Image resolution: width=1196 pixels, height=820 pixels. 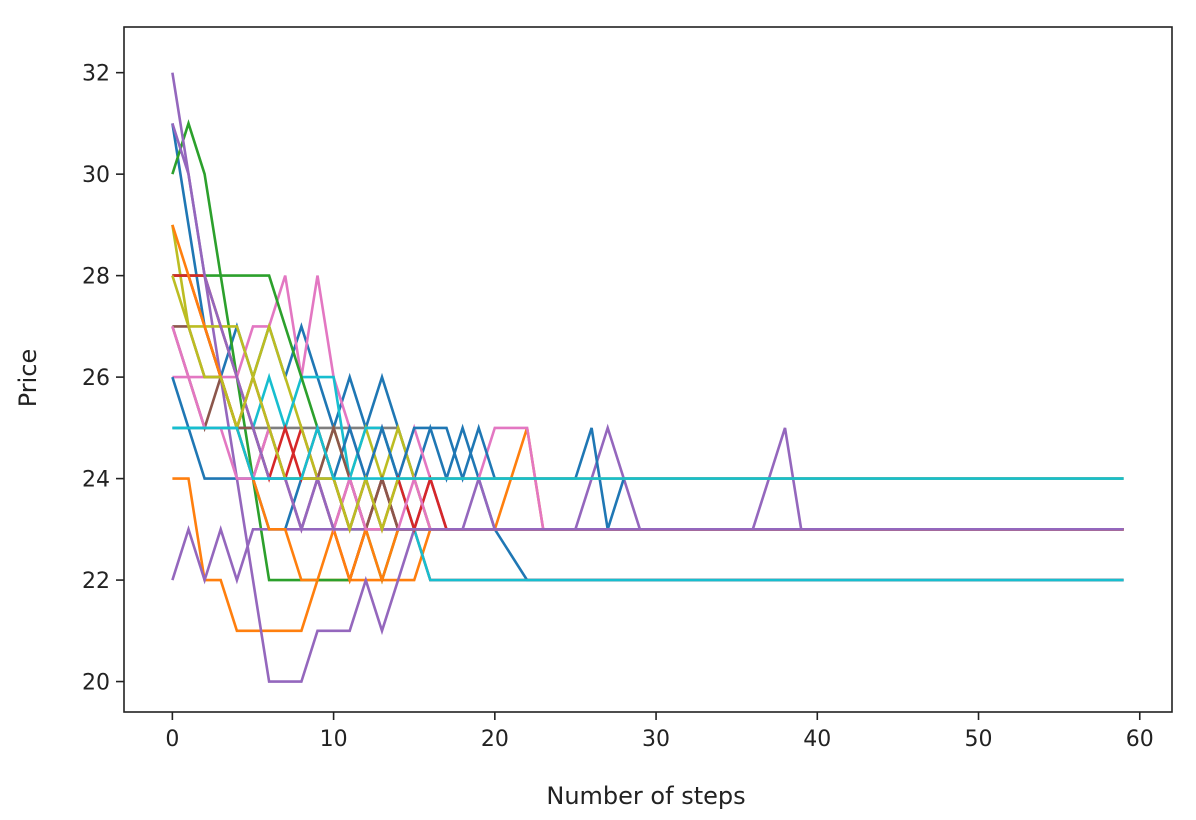 I want to click on y-axis-label: Price, so click(x=28, y=378).